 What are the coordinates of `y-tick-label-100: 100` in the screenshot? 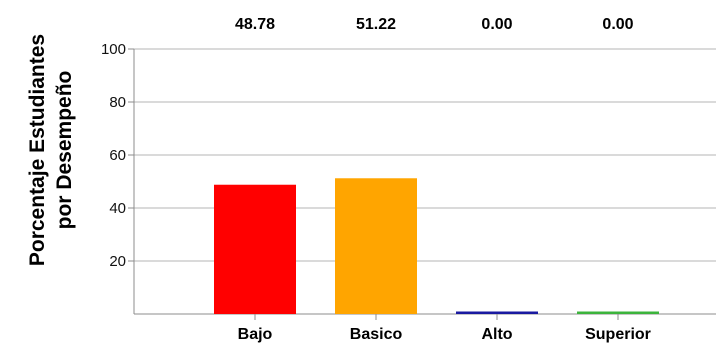 It's located at (113, 49).